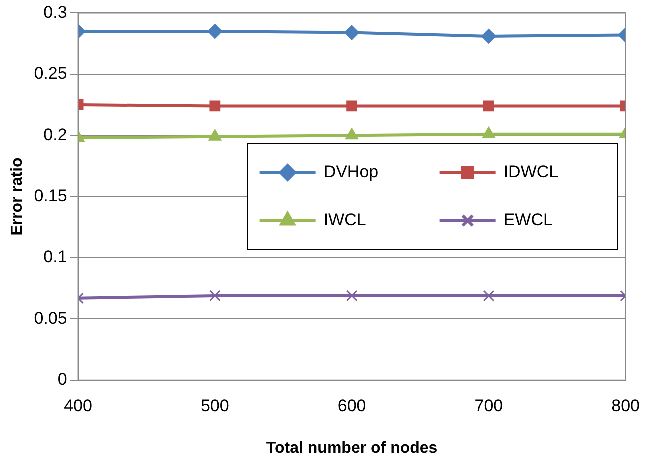 This screenshot has height=466, width=648. I want to click on y-tick-label: 0.05, so click(51, 318).